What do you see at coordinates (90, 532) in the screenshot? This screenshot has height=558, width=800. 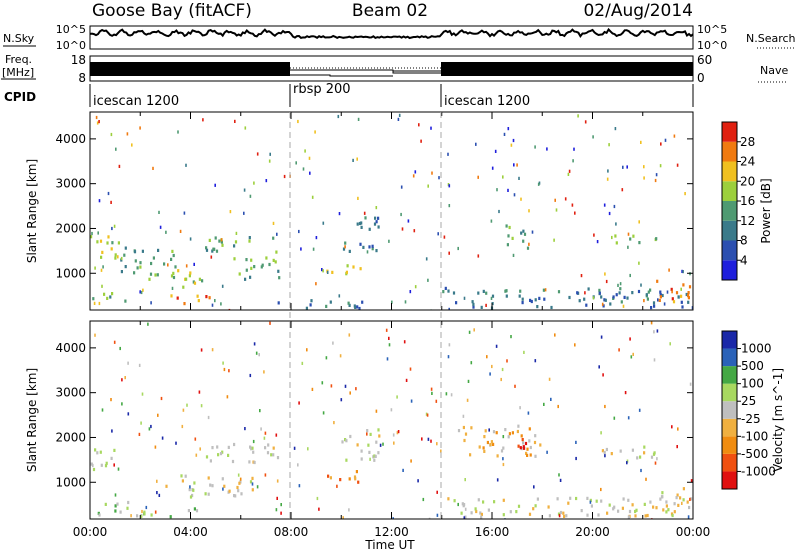 I see `x-tick-label: 00:00` at bounding box center [90, 532].